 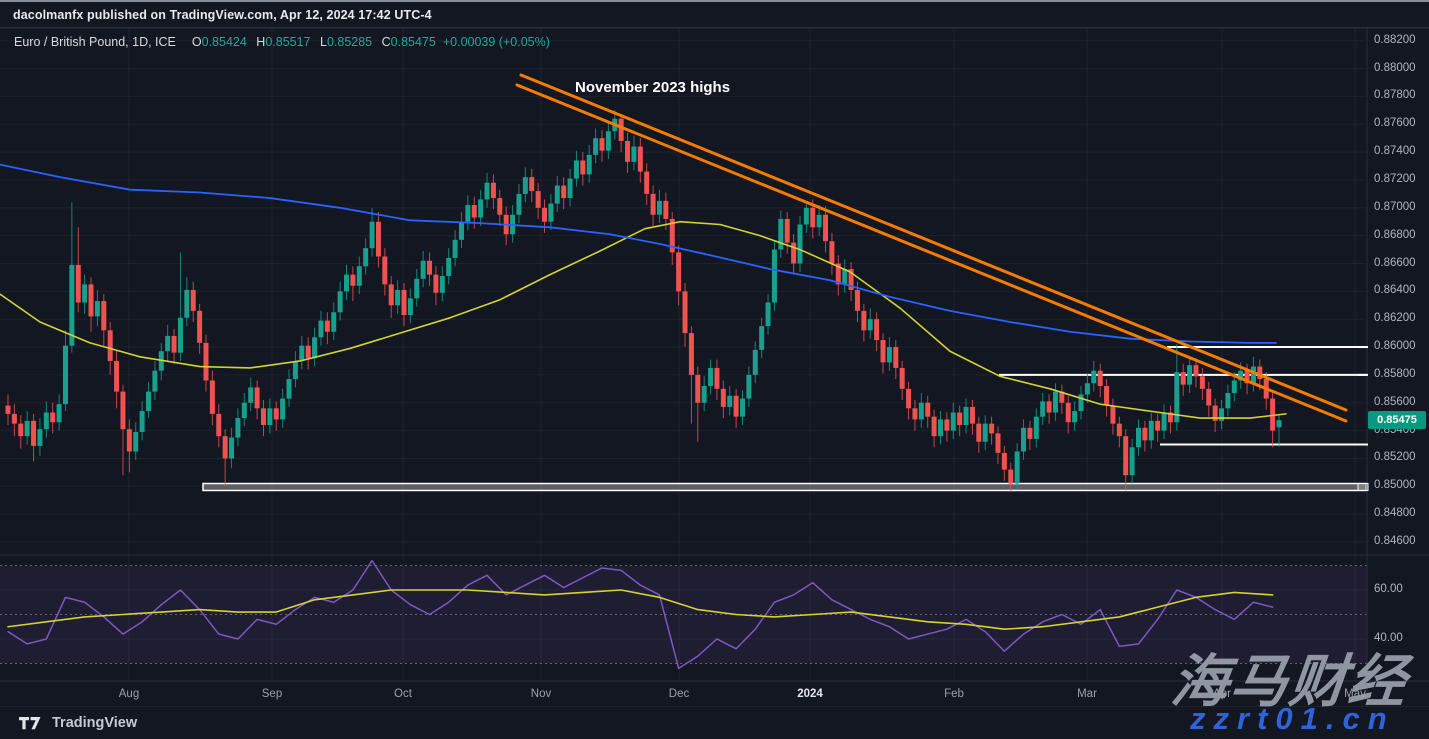 I want to click on price-tick-label: 0.85200, so click(x=1395, y=457).